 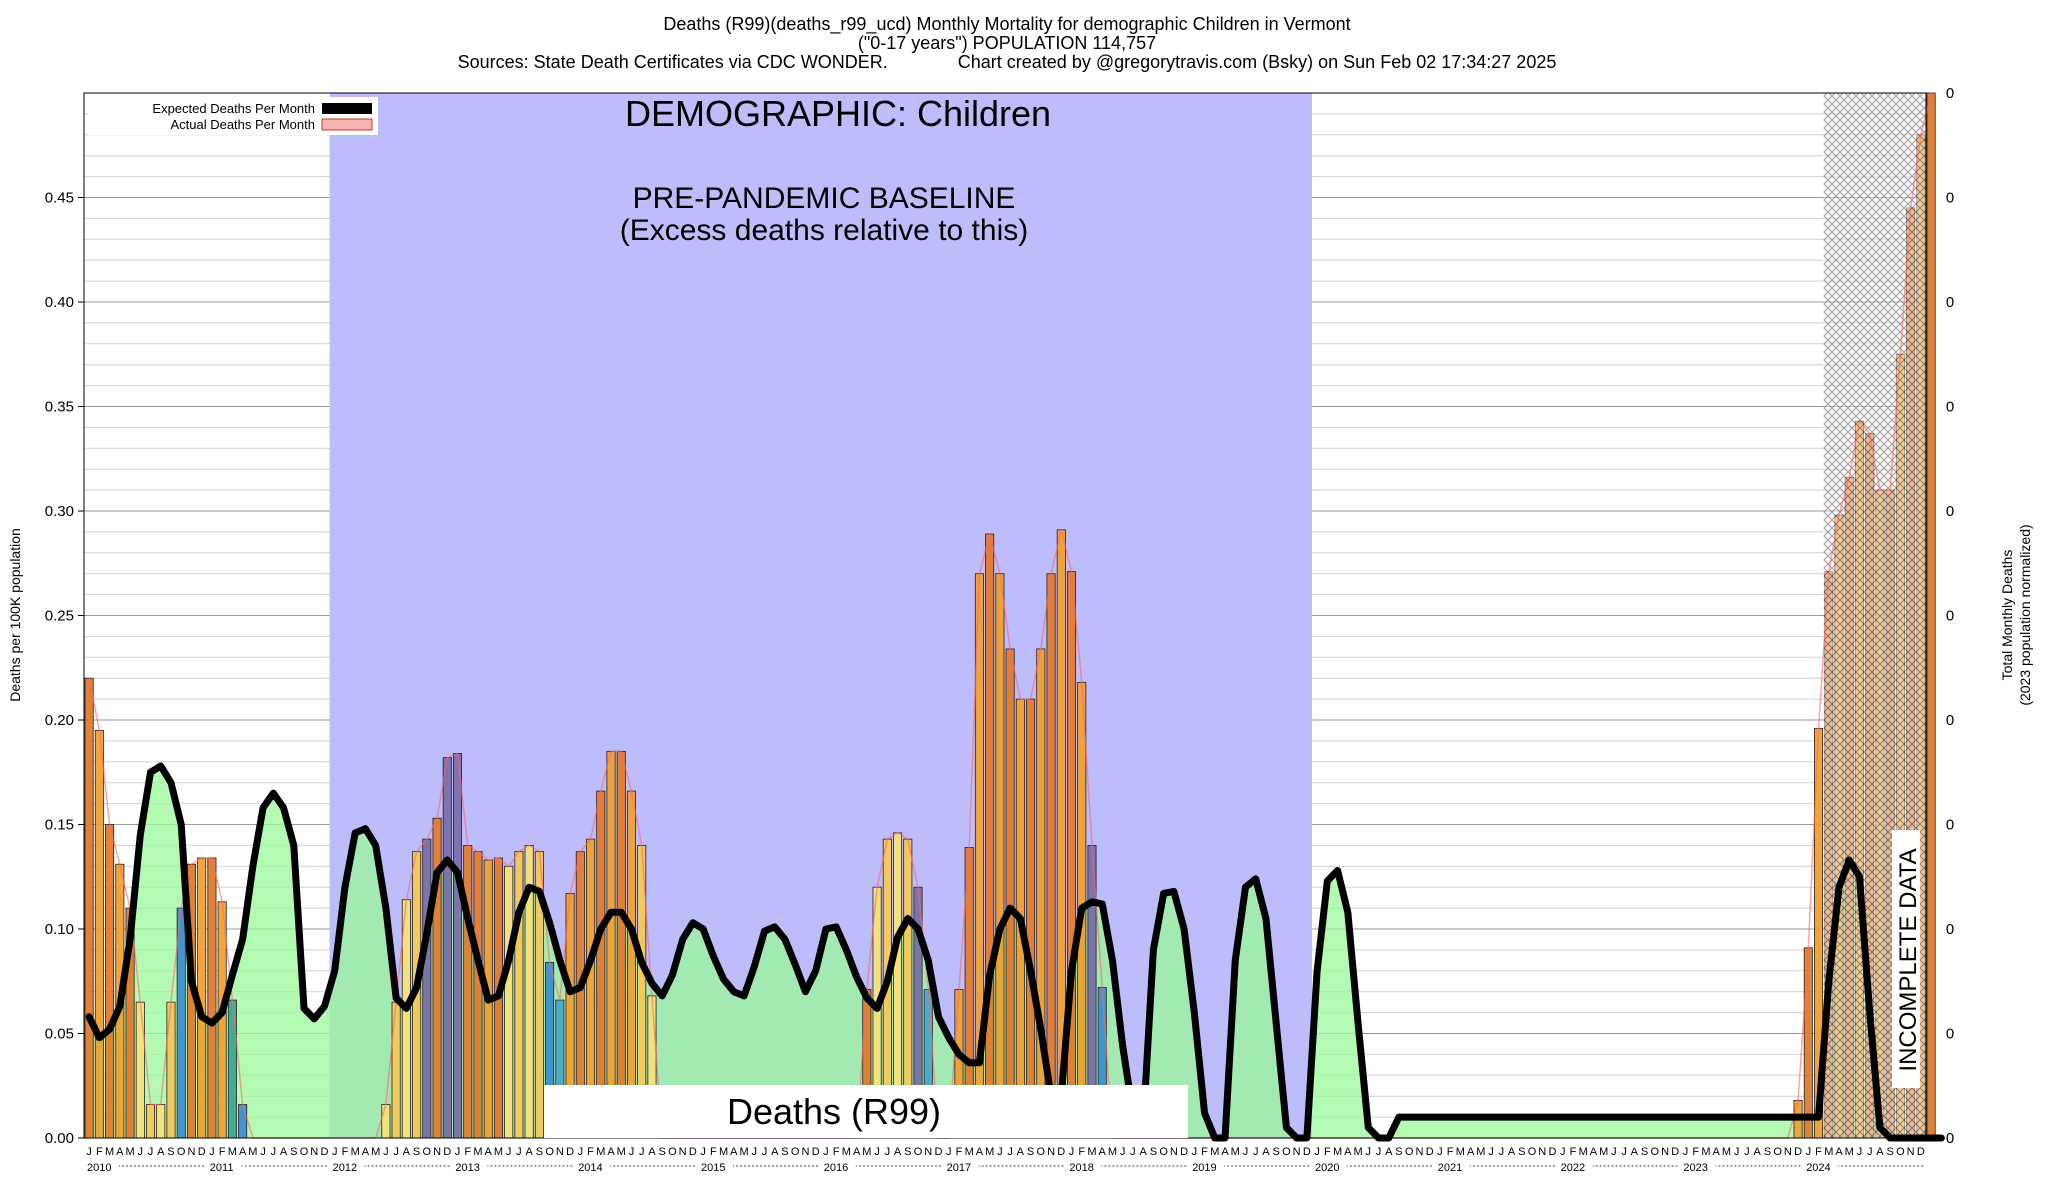 I want to click on year-label: 2021, so click(x=1450, y=1168).